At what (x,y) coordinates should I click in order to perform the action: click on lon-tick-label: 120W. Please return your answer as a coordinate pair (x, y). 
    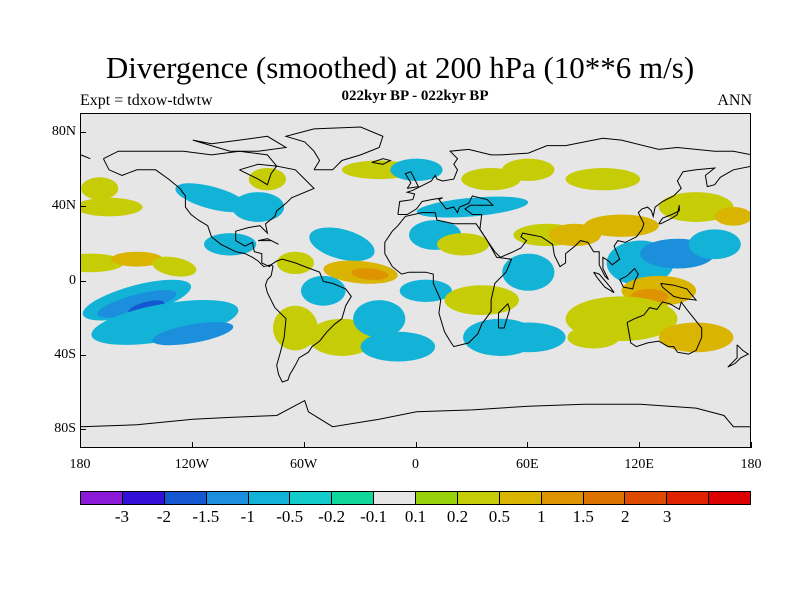
    Looking at the image, I should click on (191, 464).